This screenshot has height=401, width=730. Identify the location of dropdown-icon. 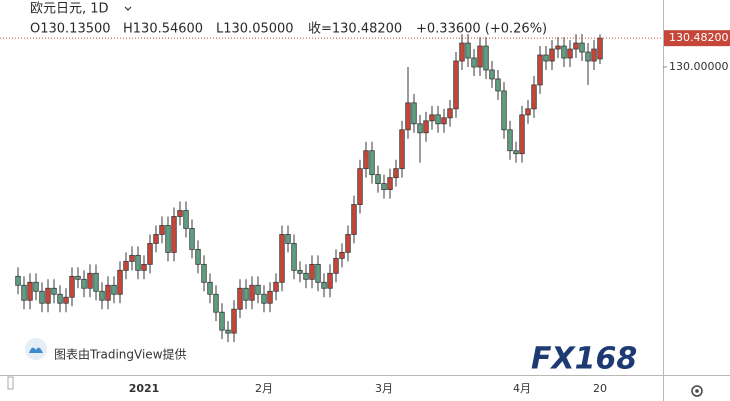
(128, 8).